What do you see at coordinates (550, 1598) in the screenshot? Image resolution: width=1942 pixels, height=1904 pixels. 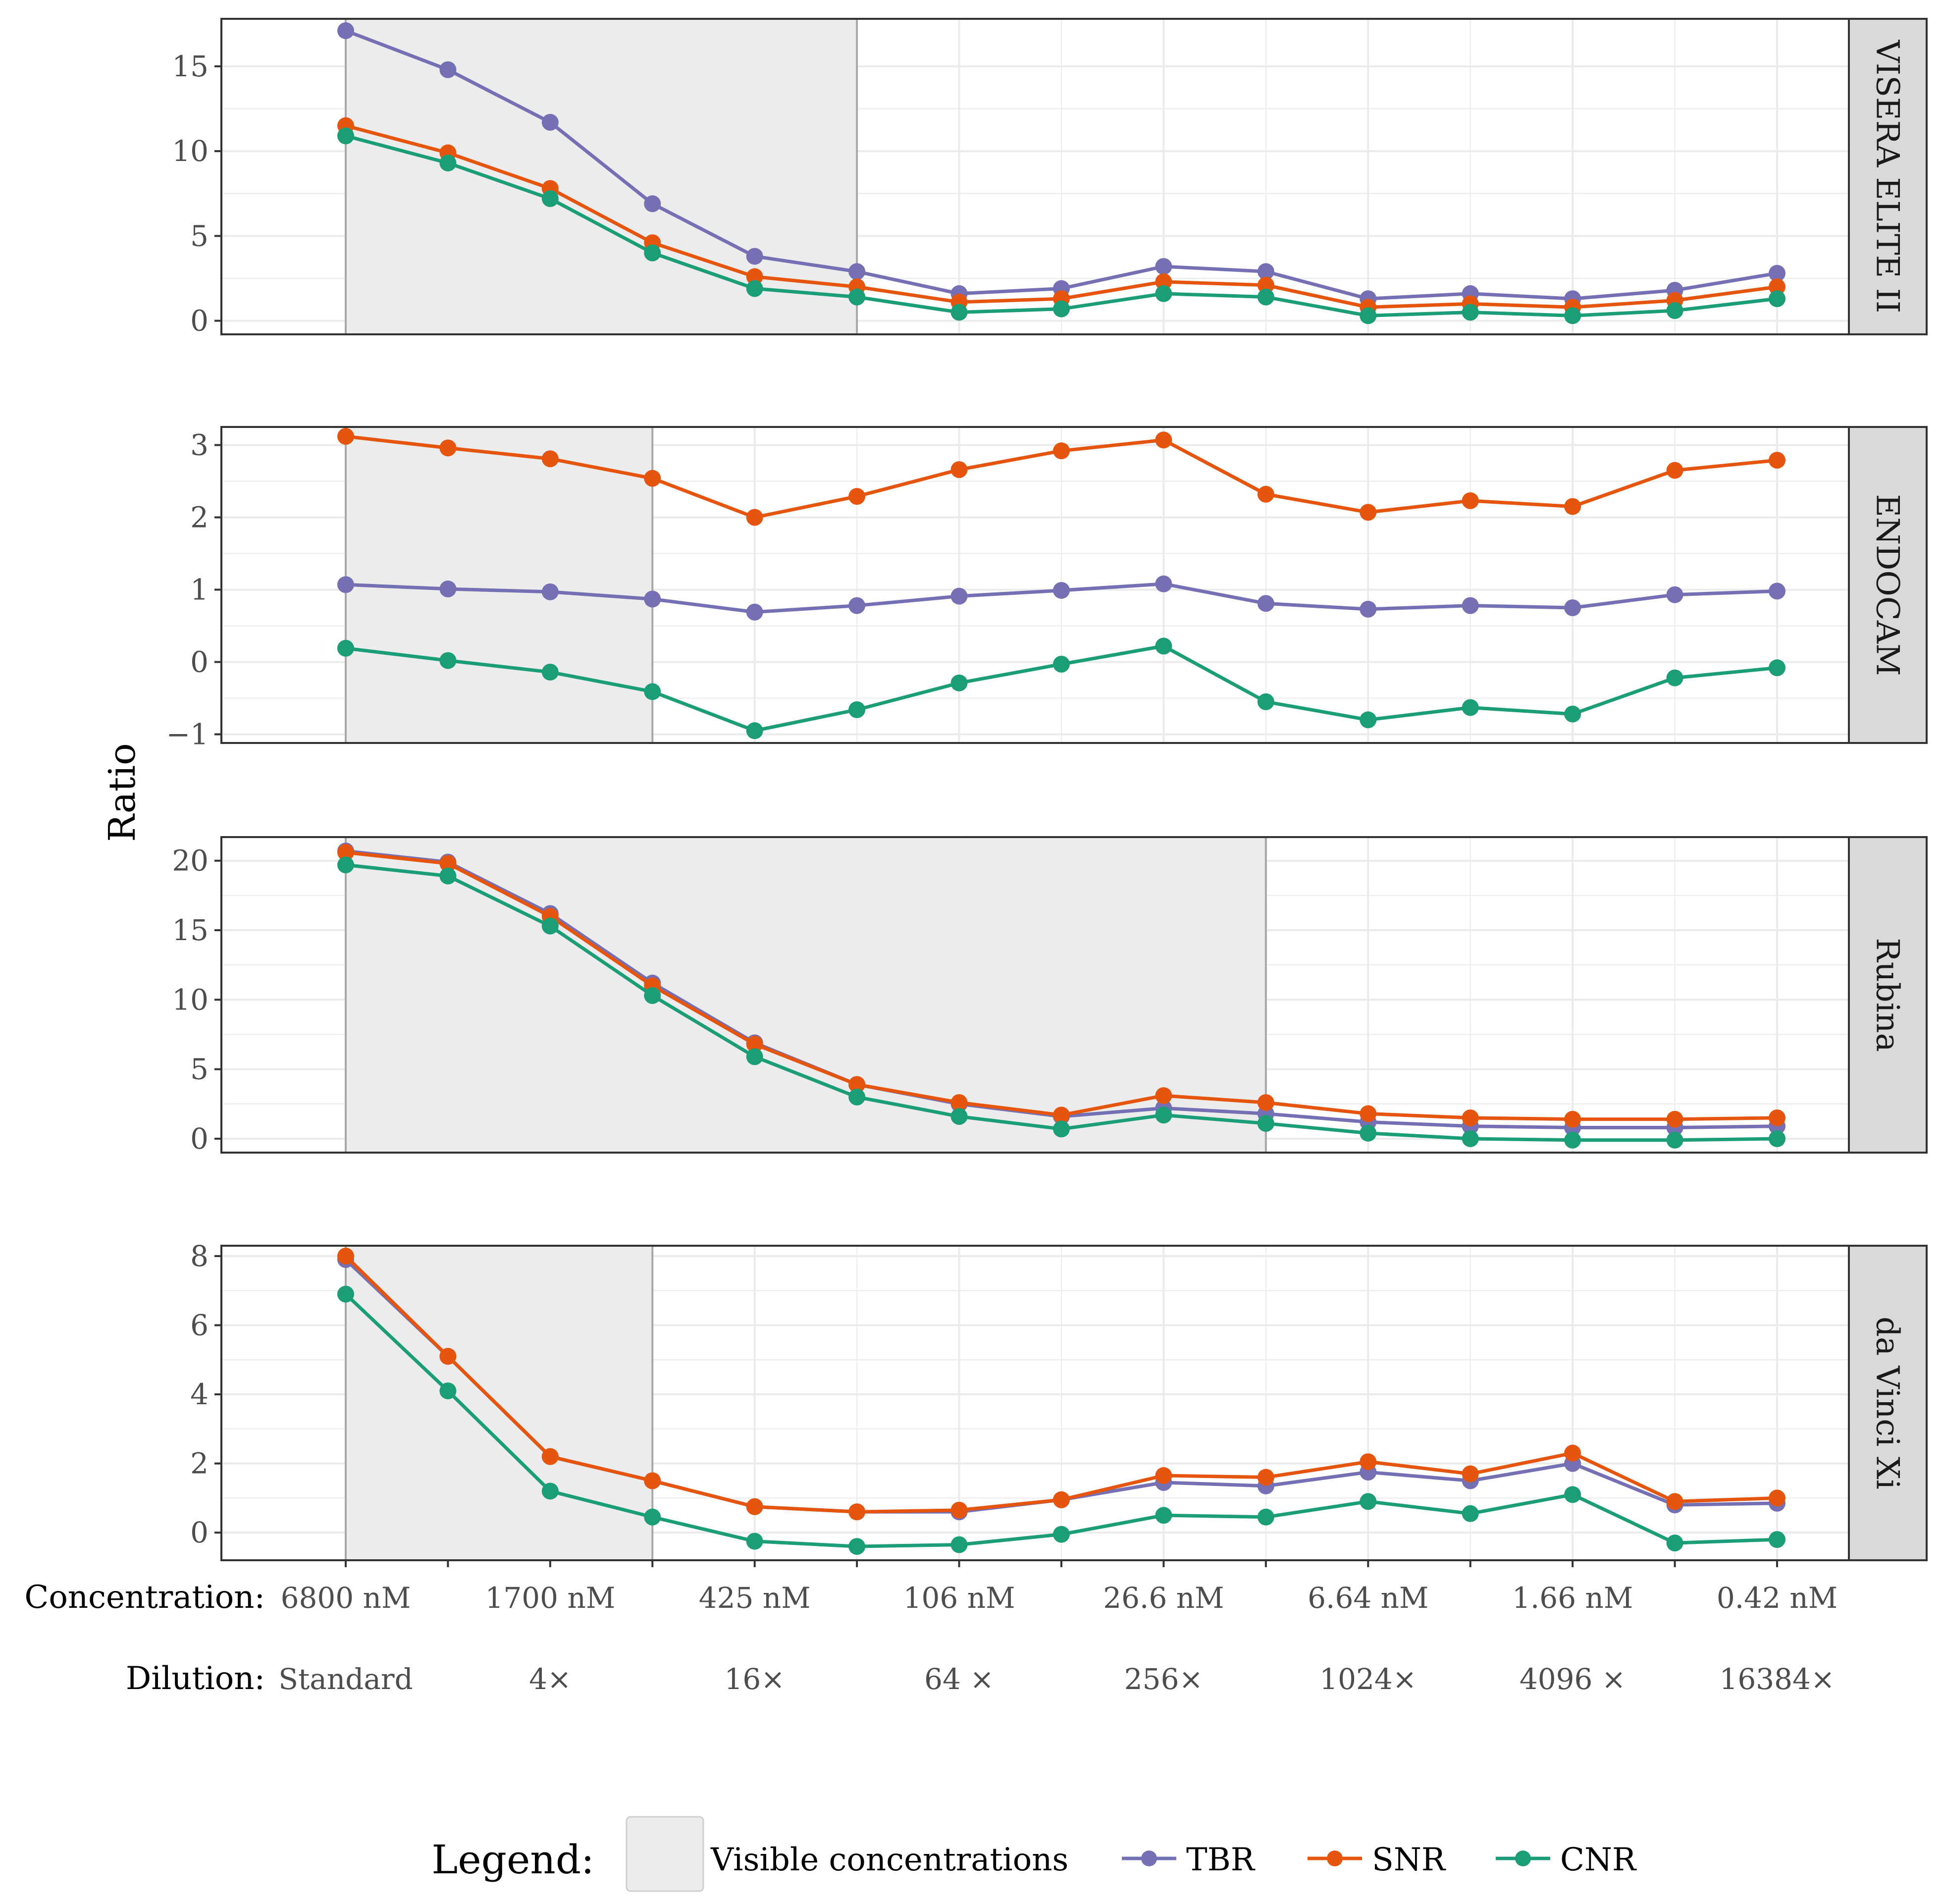 I see `concentration-tick-label: 1700 nM` at bounding box center [550, 1598].